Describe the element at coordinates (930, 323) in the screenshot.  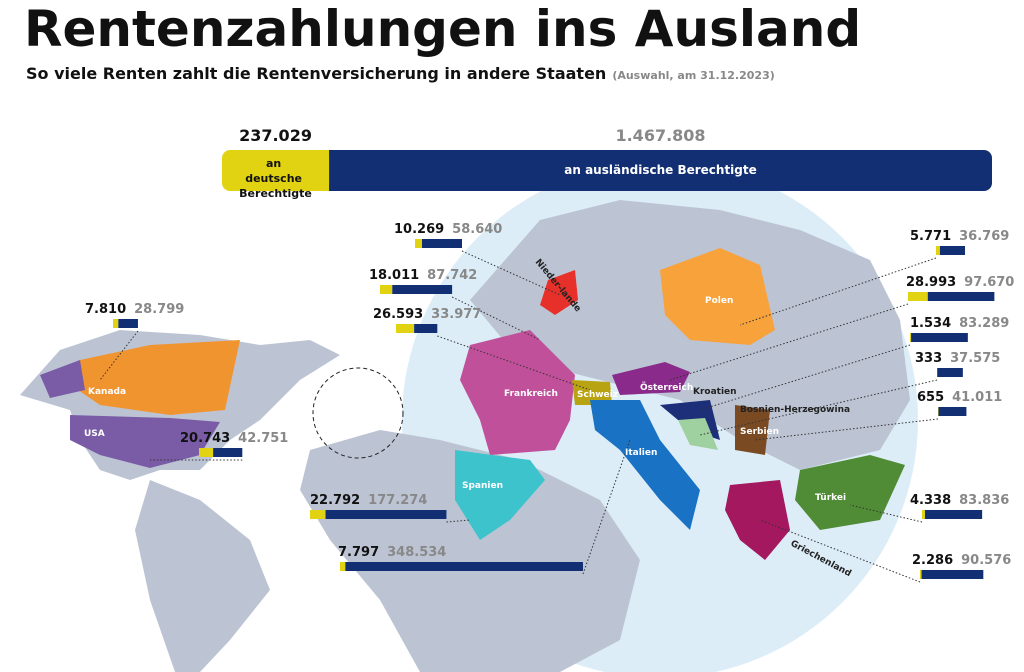
I see `german-number: 1.534` at that location.